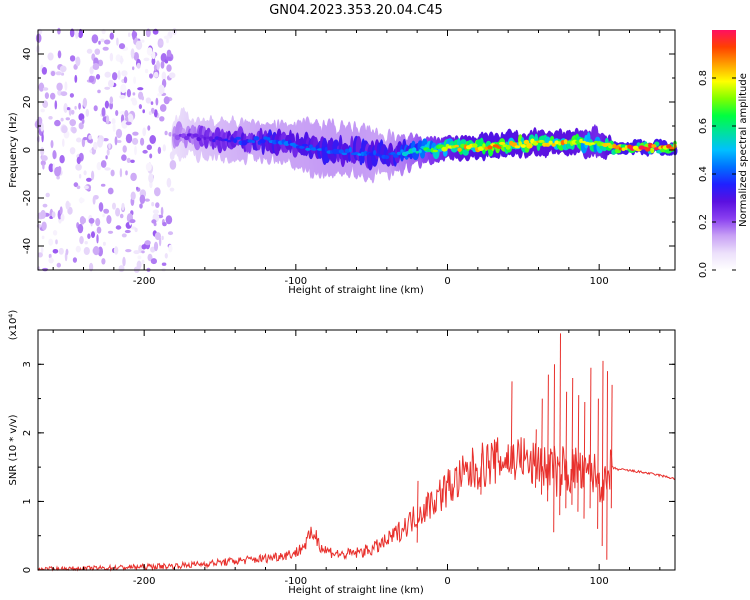 The height and width of the screenshot is (600, 750). What do you see at coordinates (356, 10) in the screenshot?
I see `figure-title: GN04.2023.353.20.04.C45` at bounding box center [356, 10].